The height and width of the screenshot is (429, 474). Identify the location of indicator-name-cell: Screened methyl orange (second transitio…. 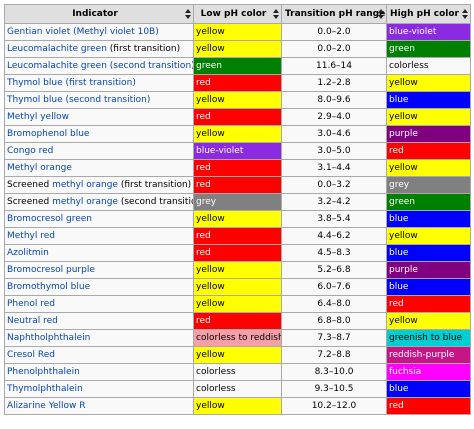
(99, 202).